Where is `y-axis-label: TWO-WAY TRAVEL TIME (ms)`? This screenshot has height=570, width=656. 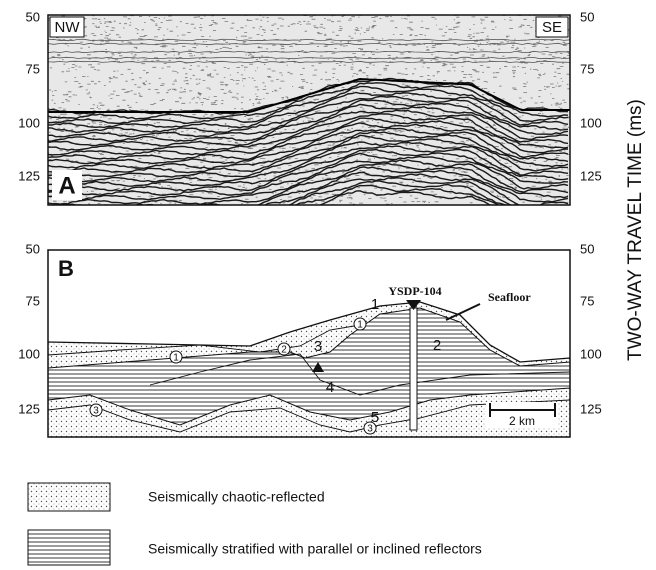
y-axis-label: TWO-WAY TRAVEL TIME (ms) is located at coordinates (635, 230).